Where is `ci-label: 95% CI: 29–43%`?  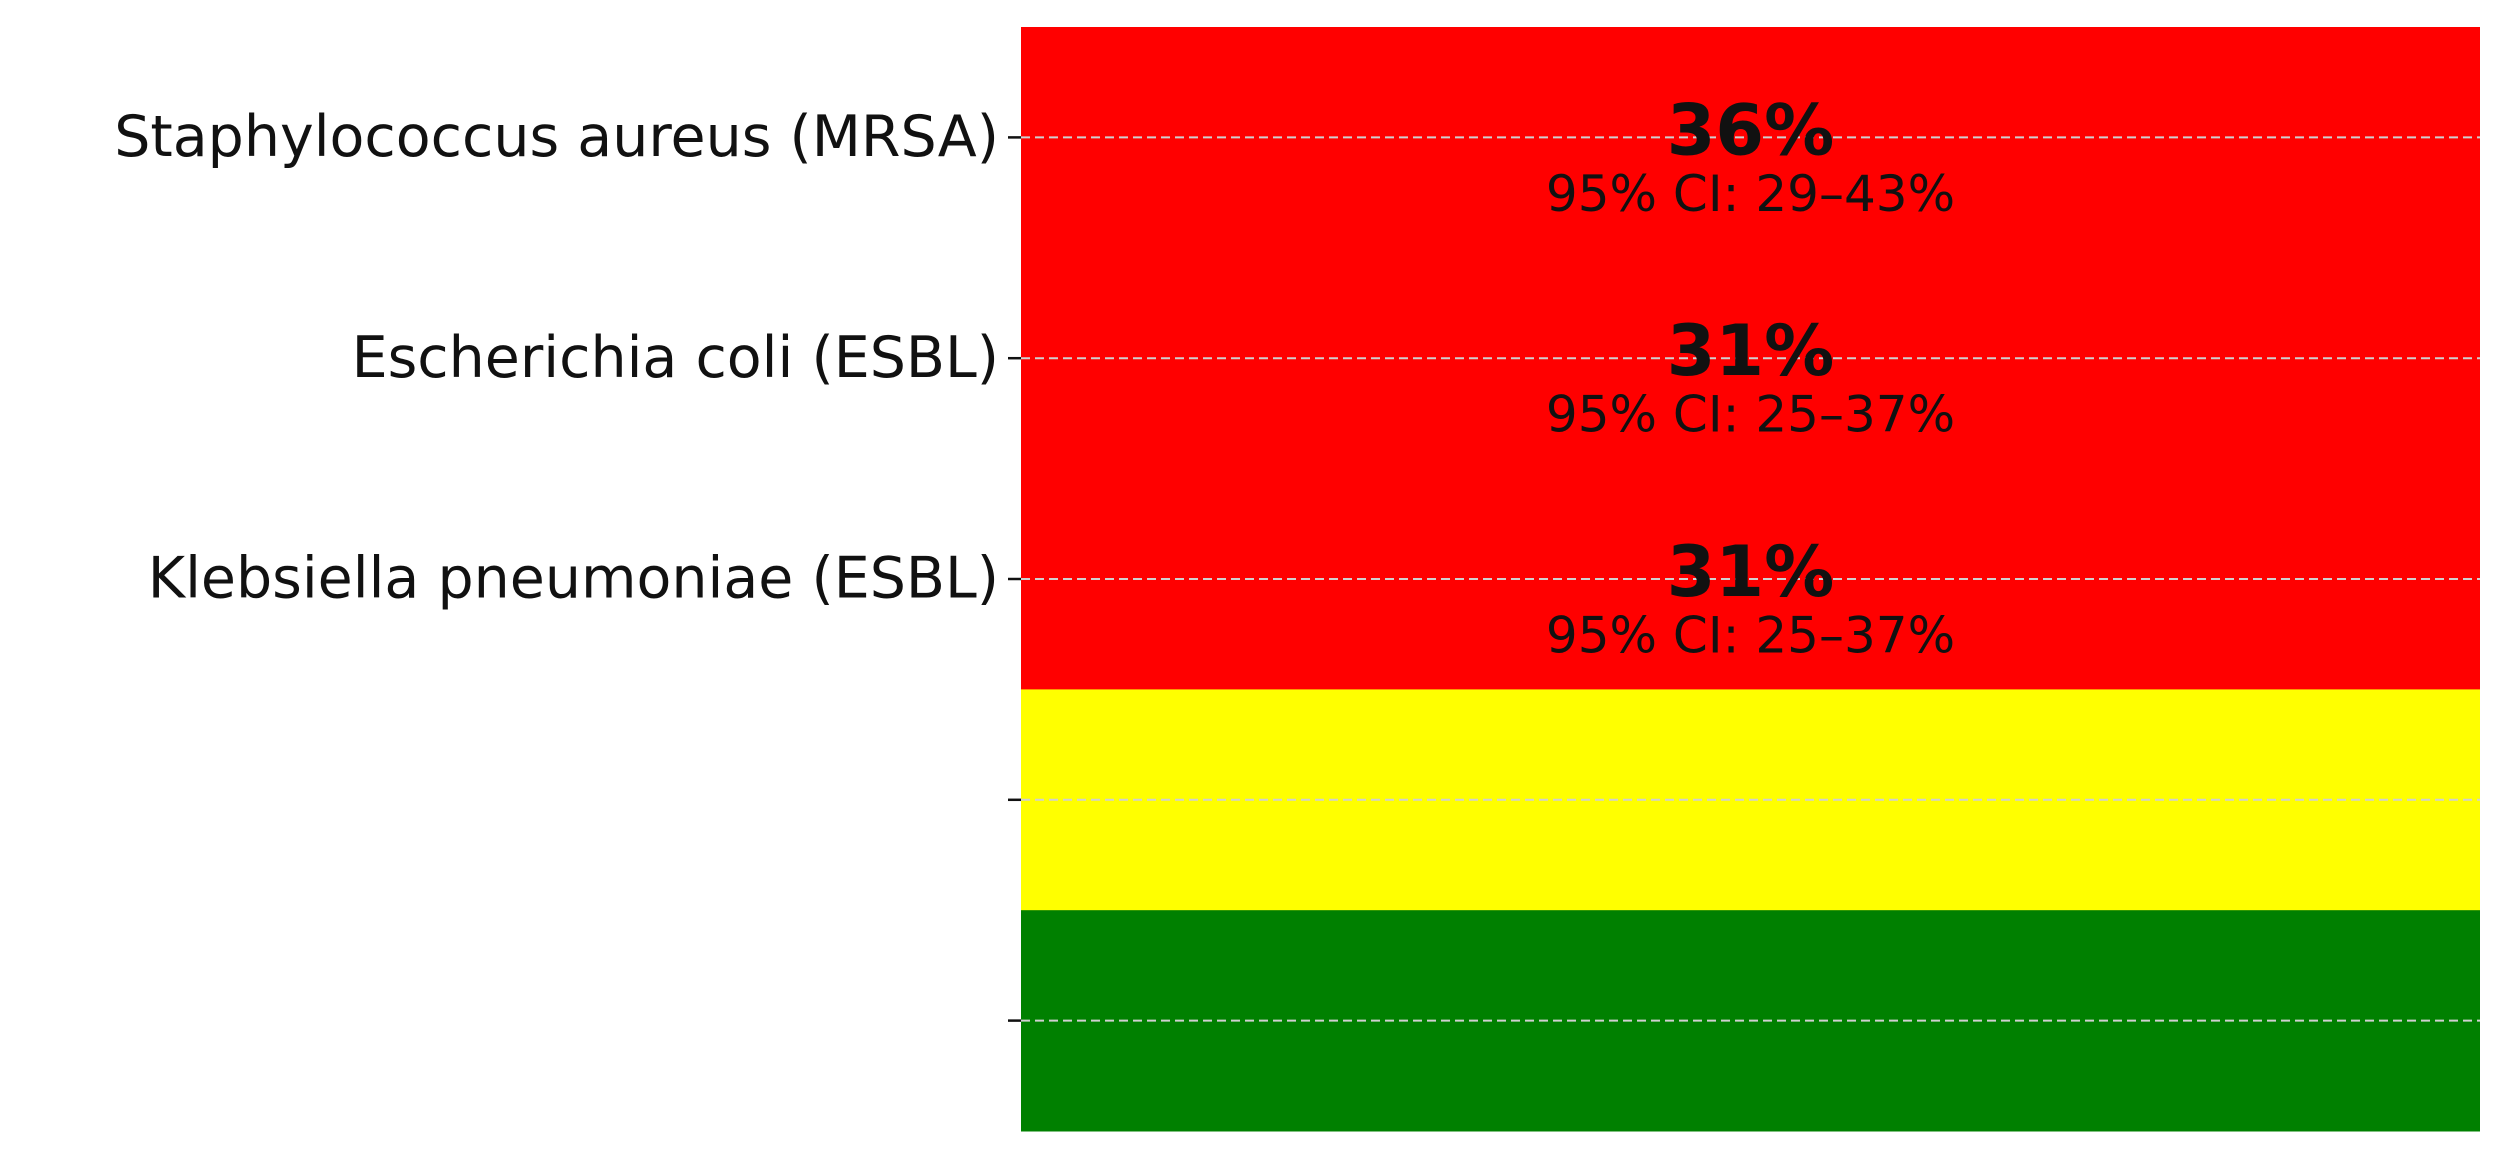
ci-label: 95% CI: 29–43% is located at coordinates (1750, 194).